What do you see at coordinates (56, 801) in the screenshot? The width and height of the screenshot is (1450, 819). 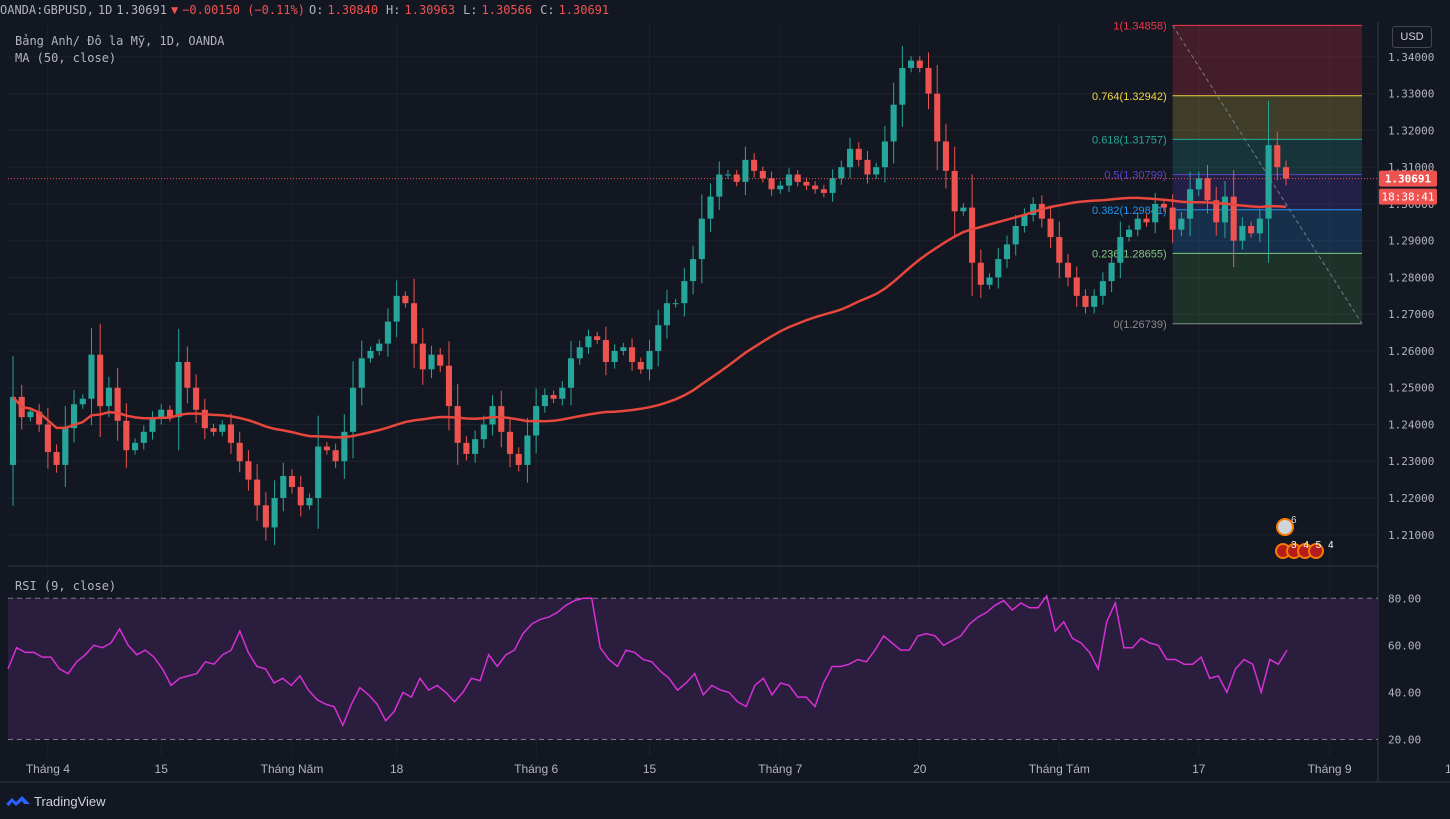 I see `brand-logo: TradingView` at bounding box center [56, 801].